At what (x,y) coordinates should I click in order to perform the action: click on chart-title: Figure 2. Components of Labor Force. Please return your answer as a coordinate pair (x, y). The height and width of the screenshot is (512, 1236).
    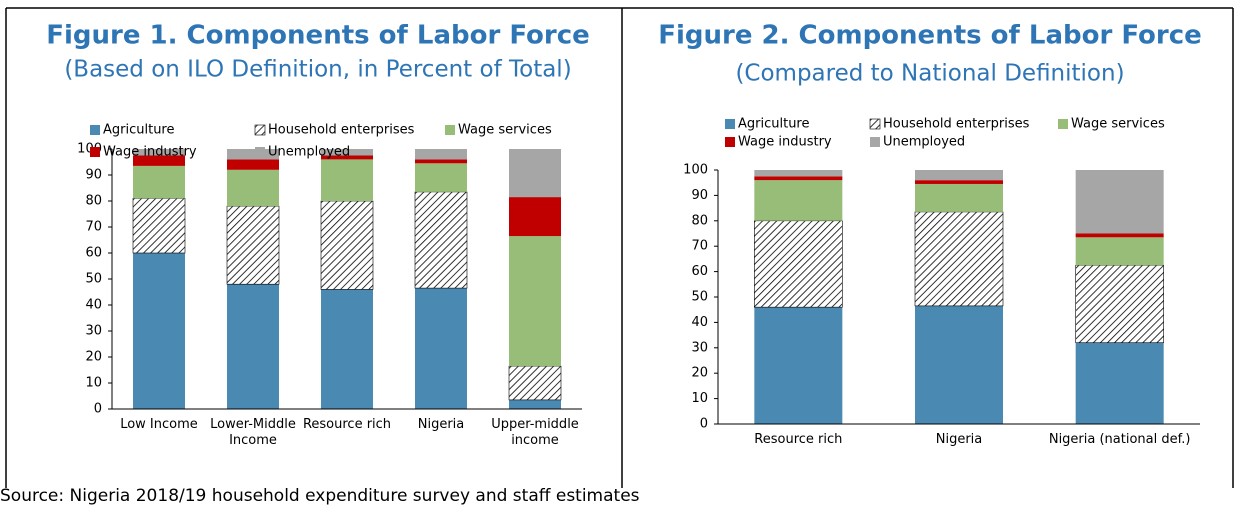
    Looking at the image, I should click on (930, 36).